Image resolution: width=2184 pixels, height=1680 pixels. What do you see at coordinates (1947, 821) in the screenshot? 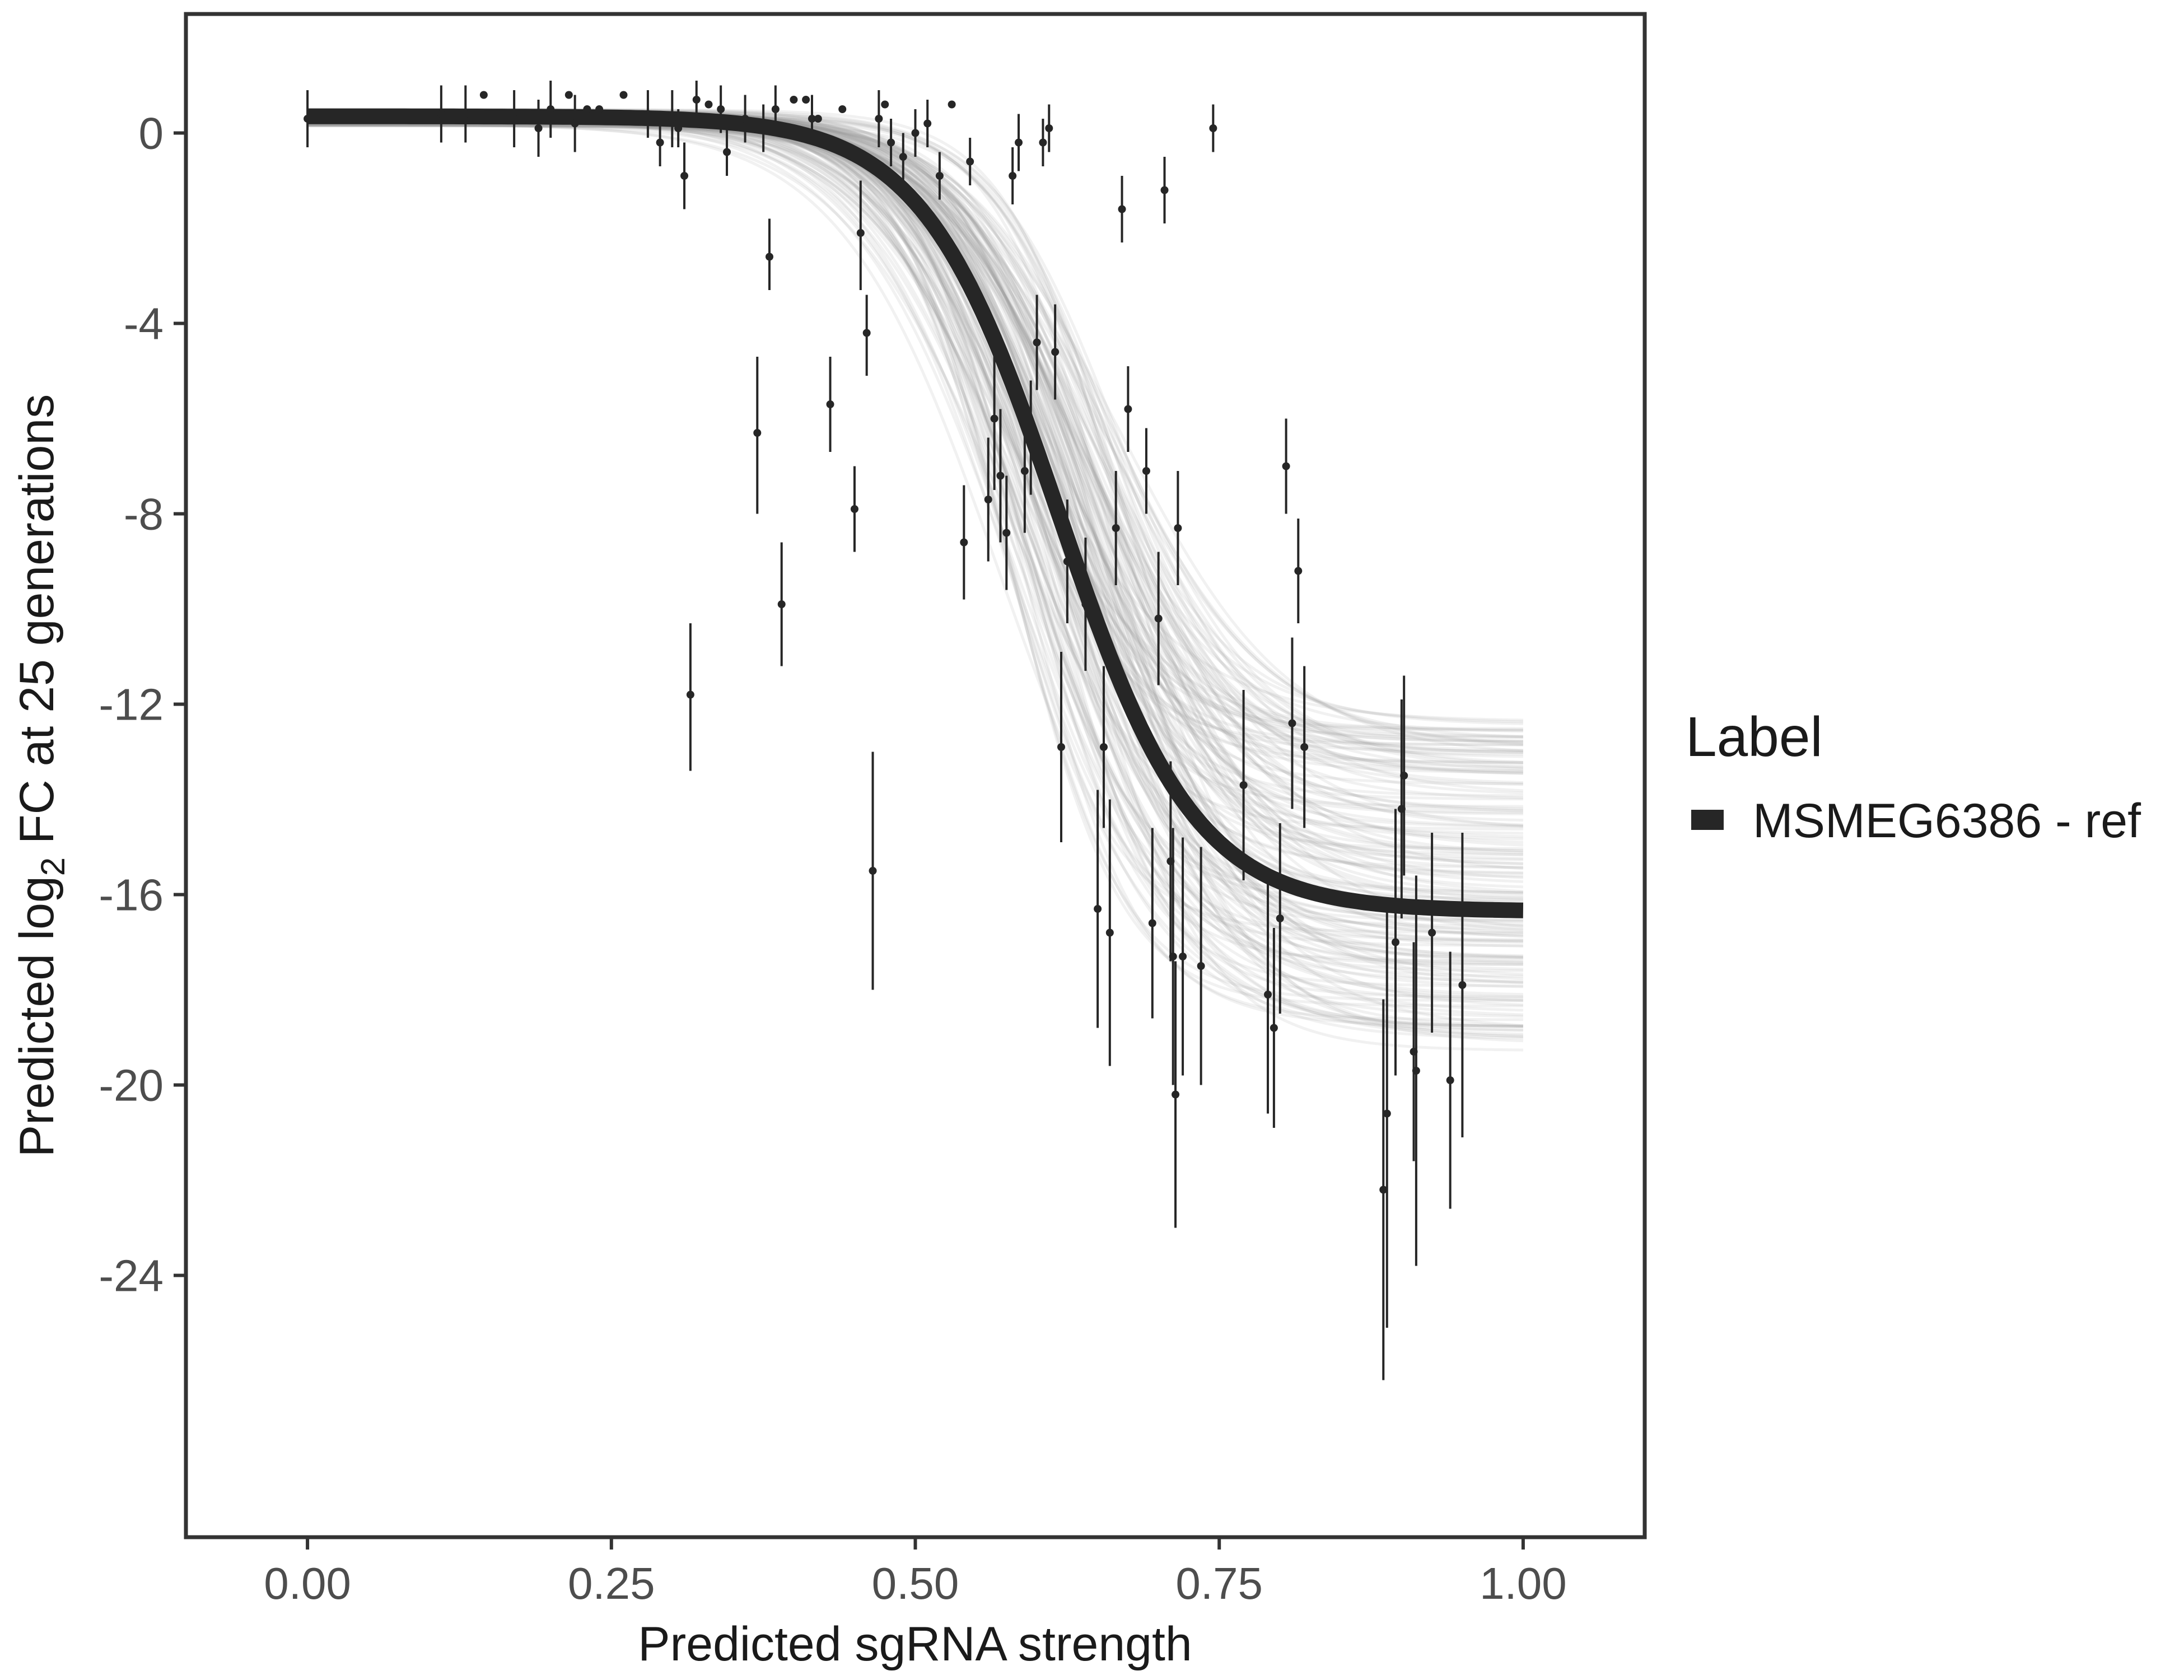
I see `legend-entry-label: MSMEG6386 - ref` at bounding box center [1947, 821].